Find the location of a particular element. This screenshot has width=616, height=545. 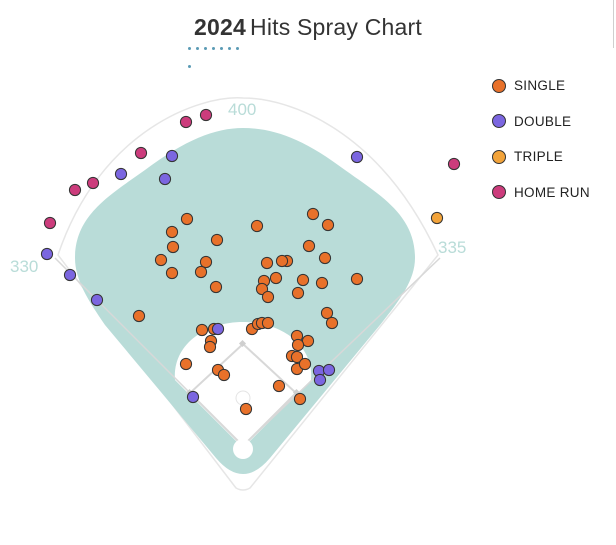

legend-item-single: SINGLE is located at coordinates (541, 86).